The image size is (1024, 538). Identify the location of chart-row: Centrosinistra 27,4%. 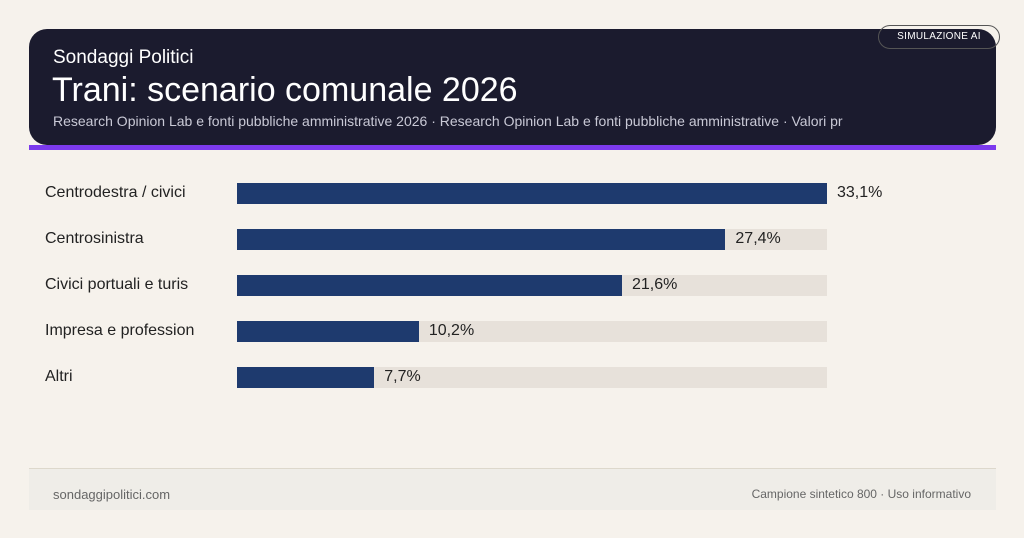
(512, 240).